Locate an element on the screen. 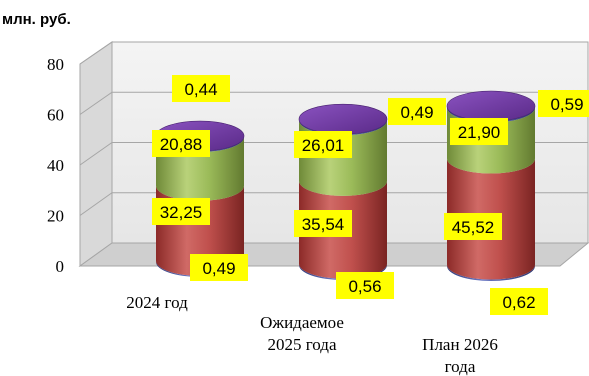 The height and width of the screenshot is (376, 589). unit-label: млн. руб. is located at coordinates (36, 19).